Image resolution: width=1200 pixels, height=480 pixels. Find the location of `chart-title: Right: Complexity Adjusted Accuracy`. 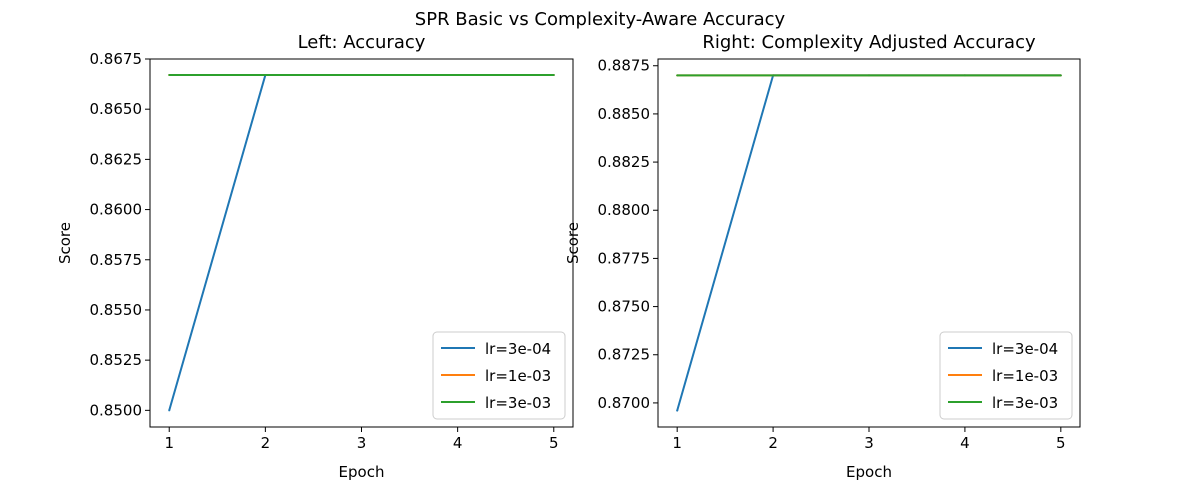

chart-title: Right: Complexity Adjusted Accuracy is located at coordinates (869, 42).